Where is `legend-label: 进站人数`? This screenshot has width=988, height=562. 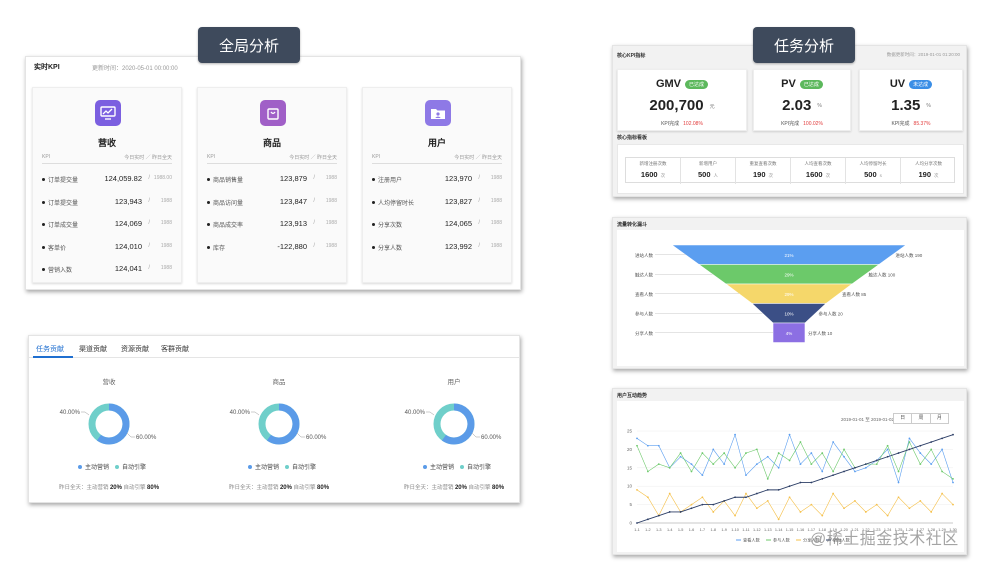 legend-label: 进站人数 is located at coordinates (842, 540).